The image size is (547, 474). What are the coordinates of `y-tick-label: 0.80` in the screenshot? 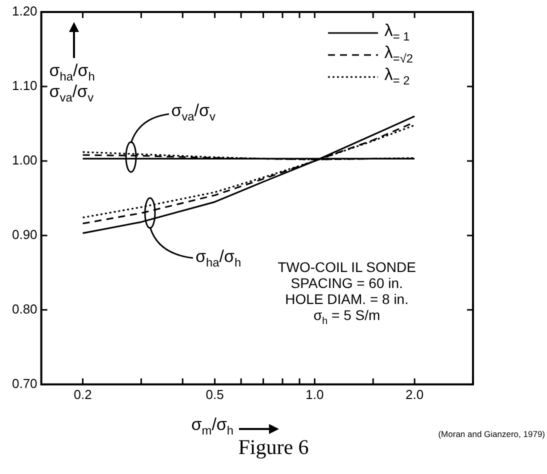 It's located at (25, 309).